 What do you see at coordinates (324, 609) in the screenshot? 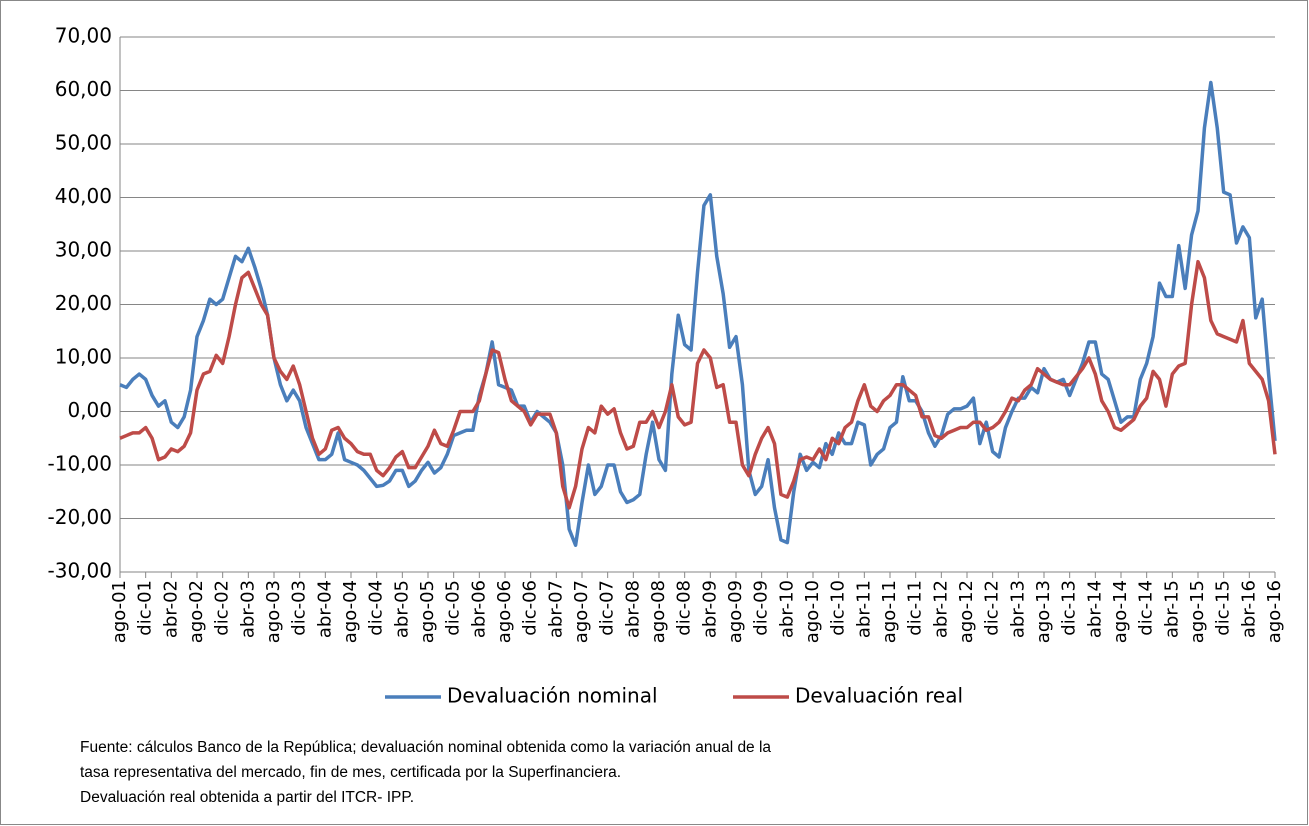
I see `x-tick-label: abr-04` at bounding box center [324, 609].